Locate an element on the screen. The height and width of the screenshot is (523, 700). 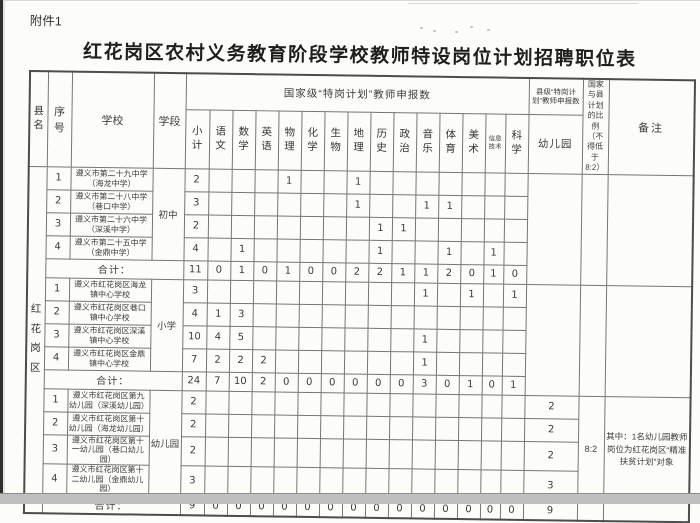
attachment-label: 附件1 is located at coordinates (45, 21).